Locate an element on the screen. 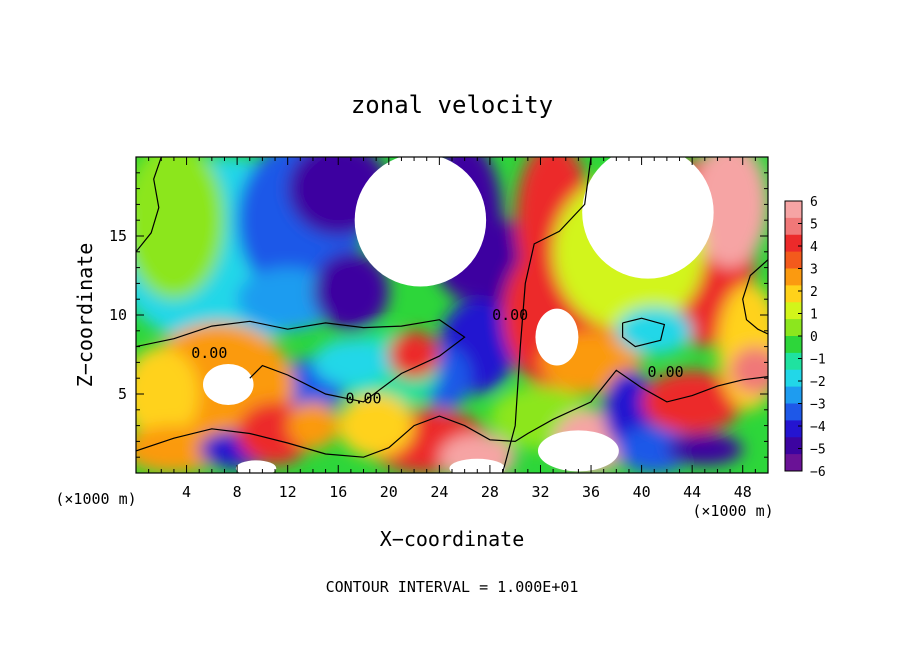  colorbar-tick-label: −3 is located at coordinates (818, 405).